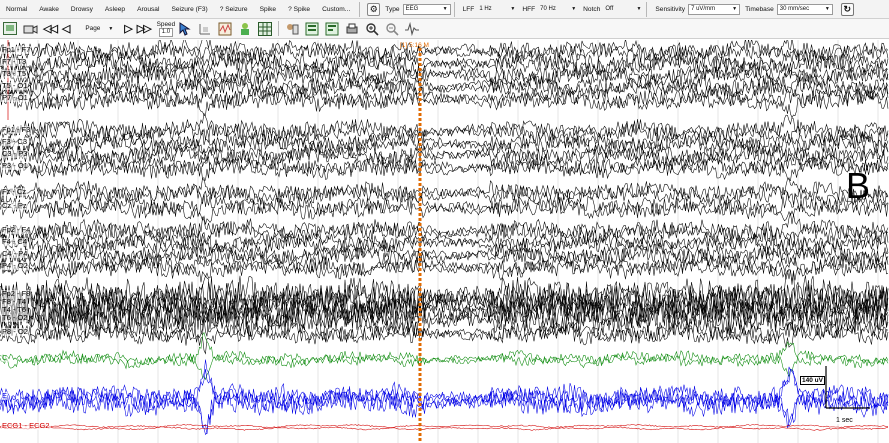 This screenshot has height=443, width=889. What do you see at coordinates (558, 9) in the screenshot?
I see `hff-select: 70 Hz ▼` at bounding box center [558, 9].